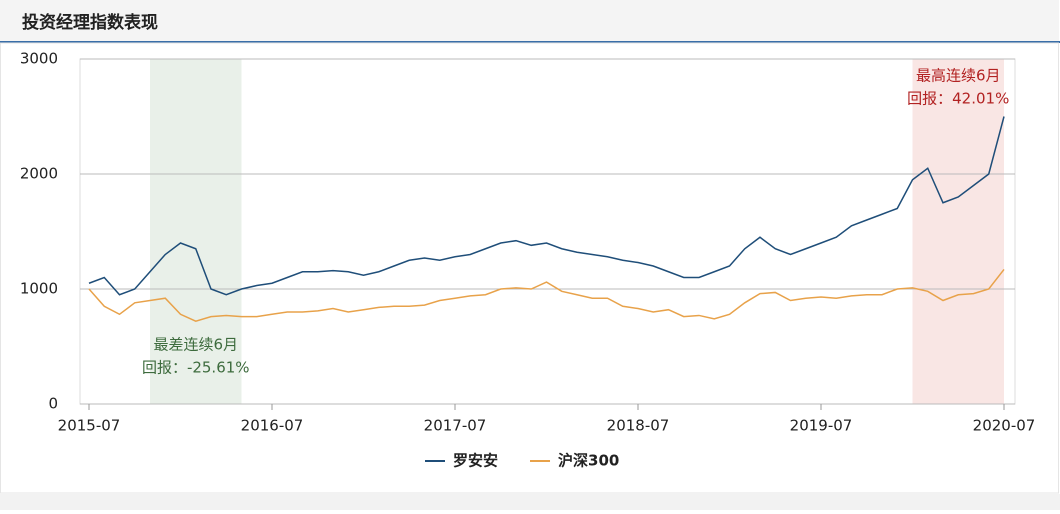  I want to click on series-line, so click(546, 295).